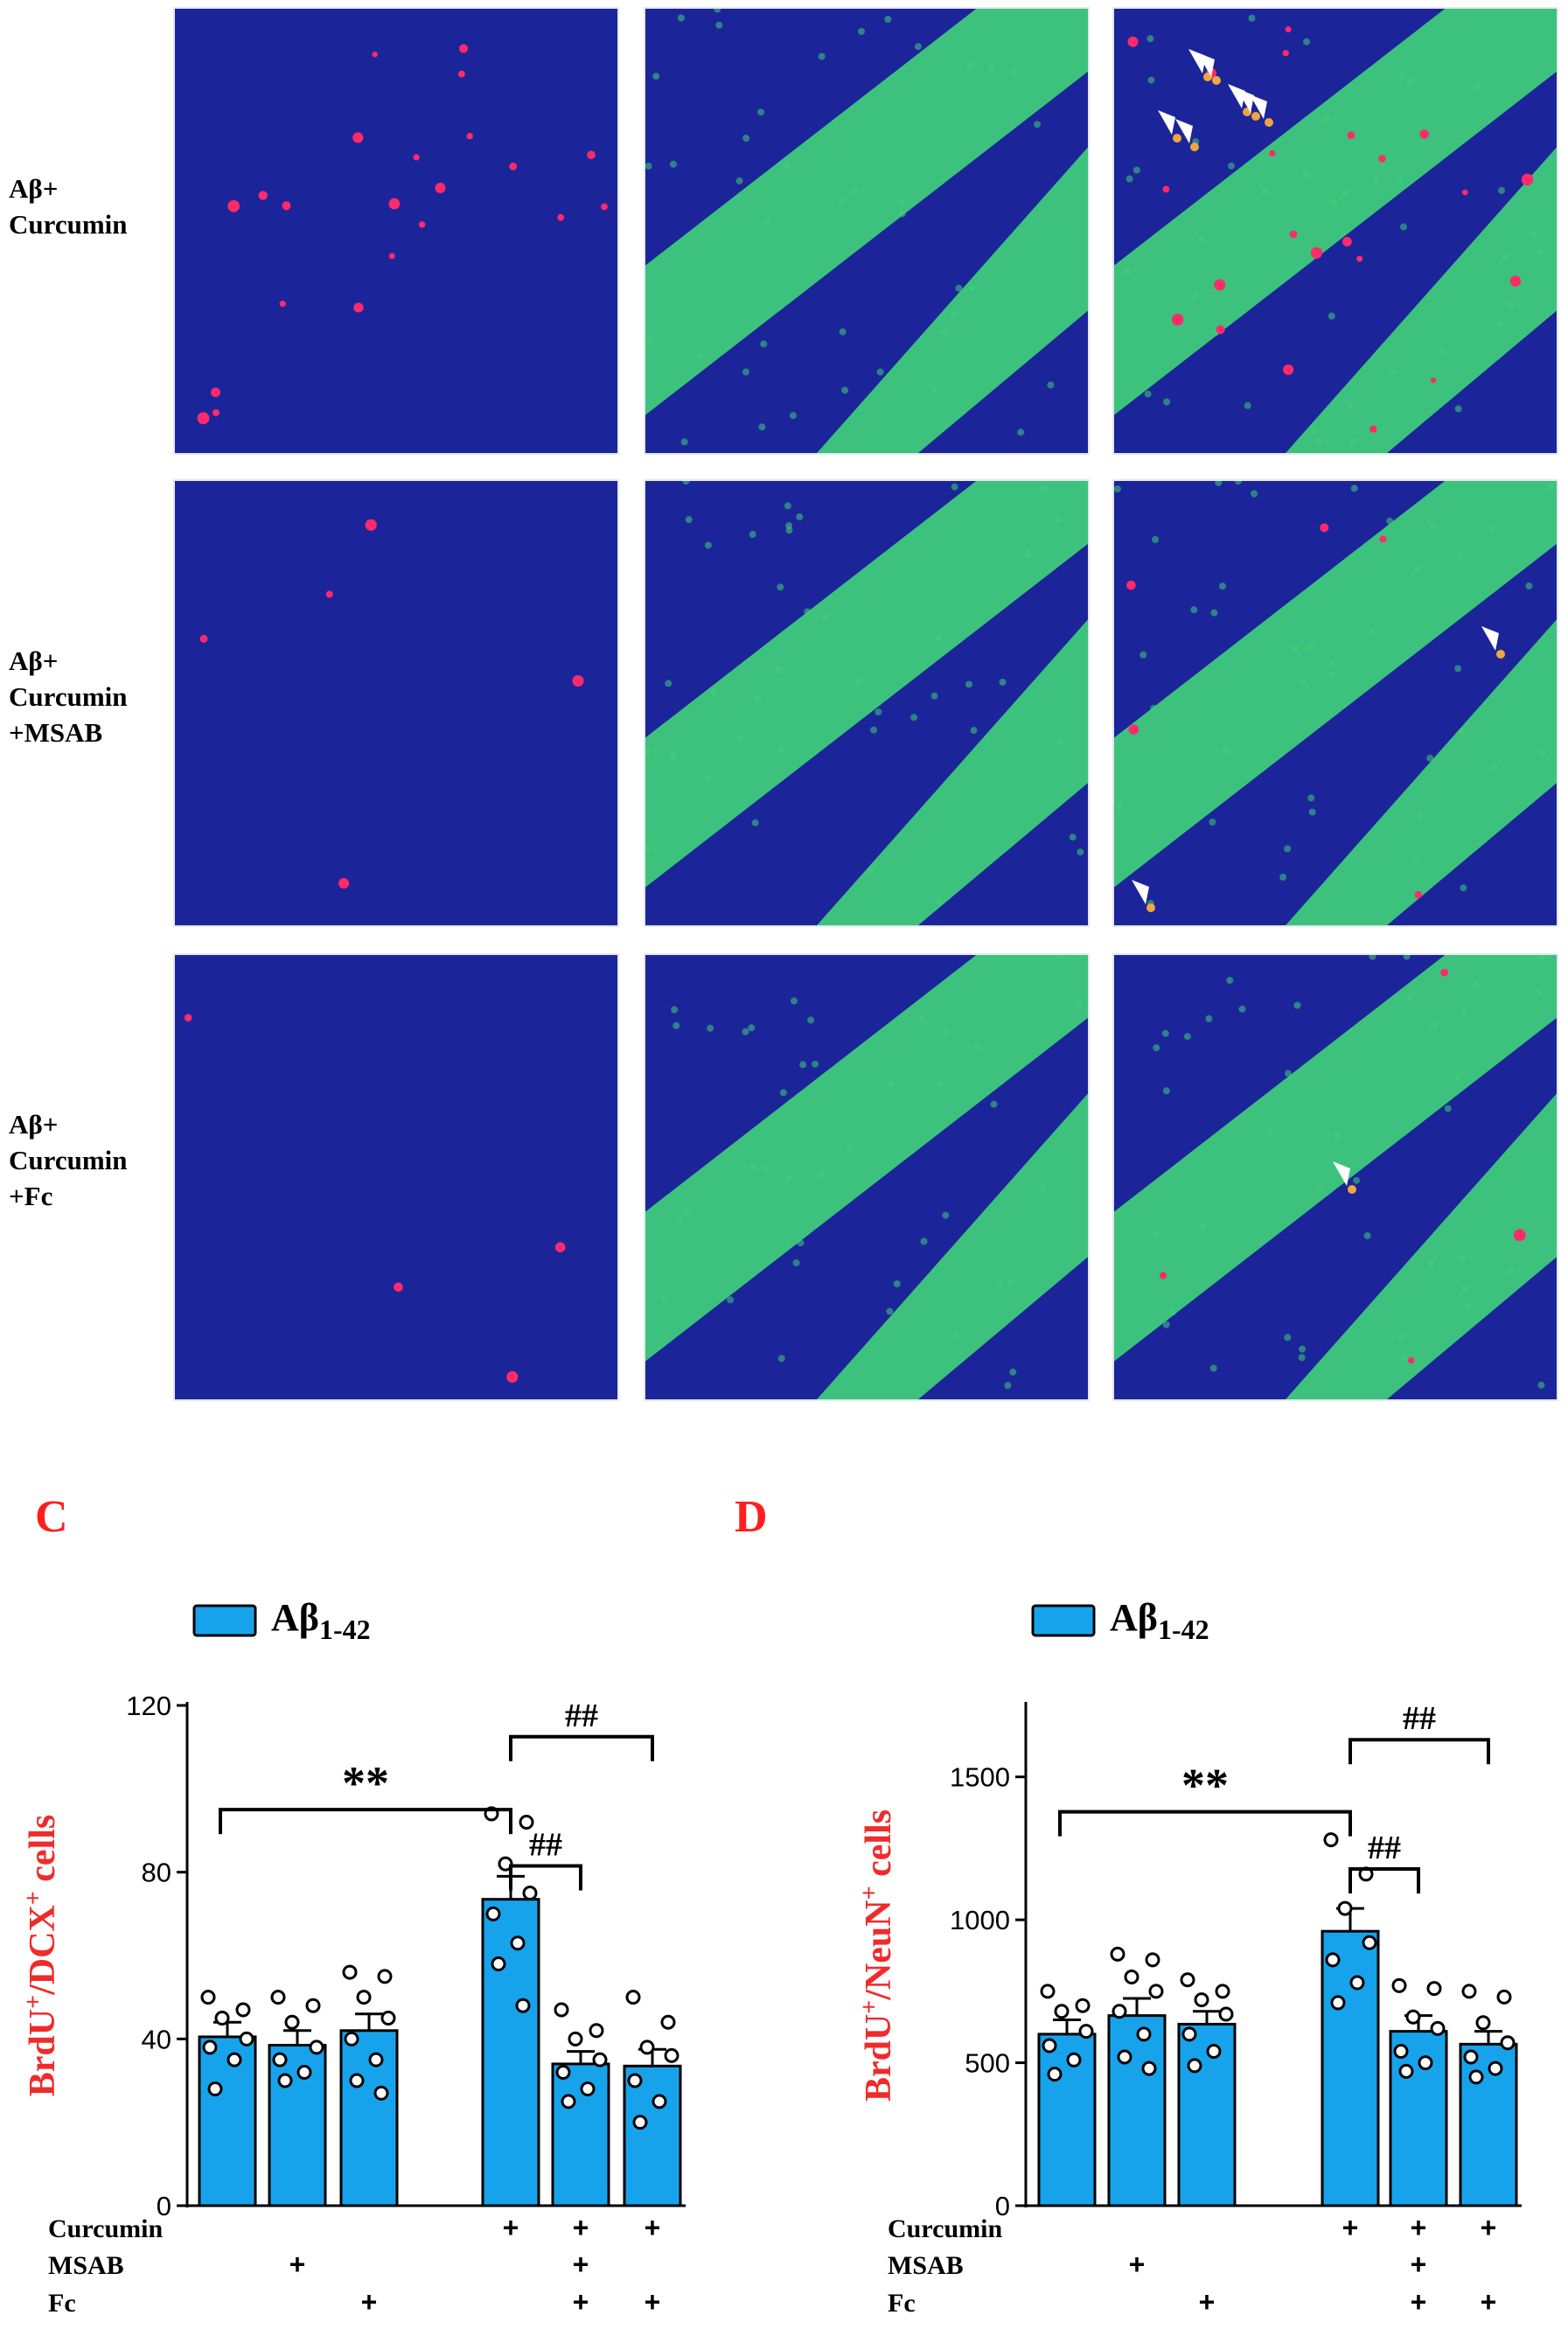 Image resolution: width=1568 pixels, height=2329 pixels. Describe the element at coordinates (510, 2052) in the screenshot. I see `chart-c-bar` at that location.